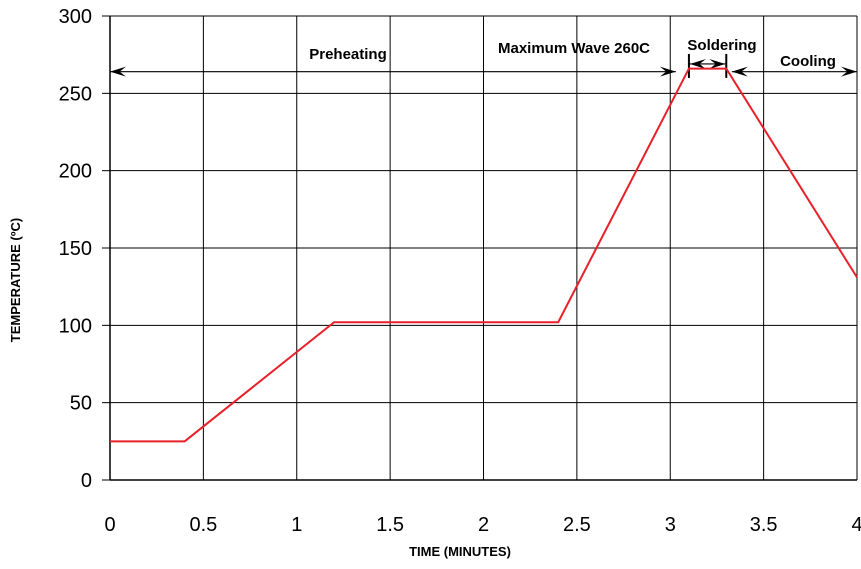  What do you see at coordinates (574, 48) in the screenshot?
I see `annotation-maximum-wave: Maximum Wave 260C` at bounding box center [574, 48].